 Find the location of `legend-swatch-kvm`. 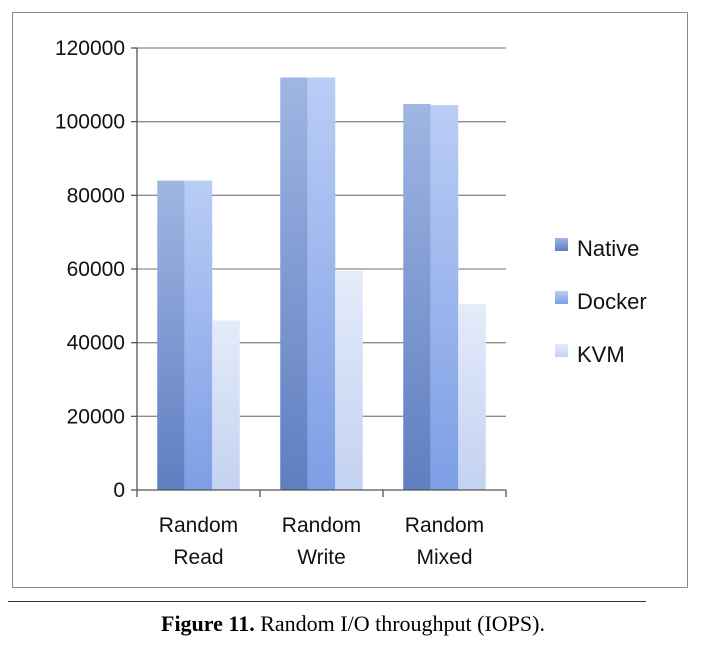

legend-swatch-kvm is located at coordinates (561, 350).